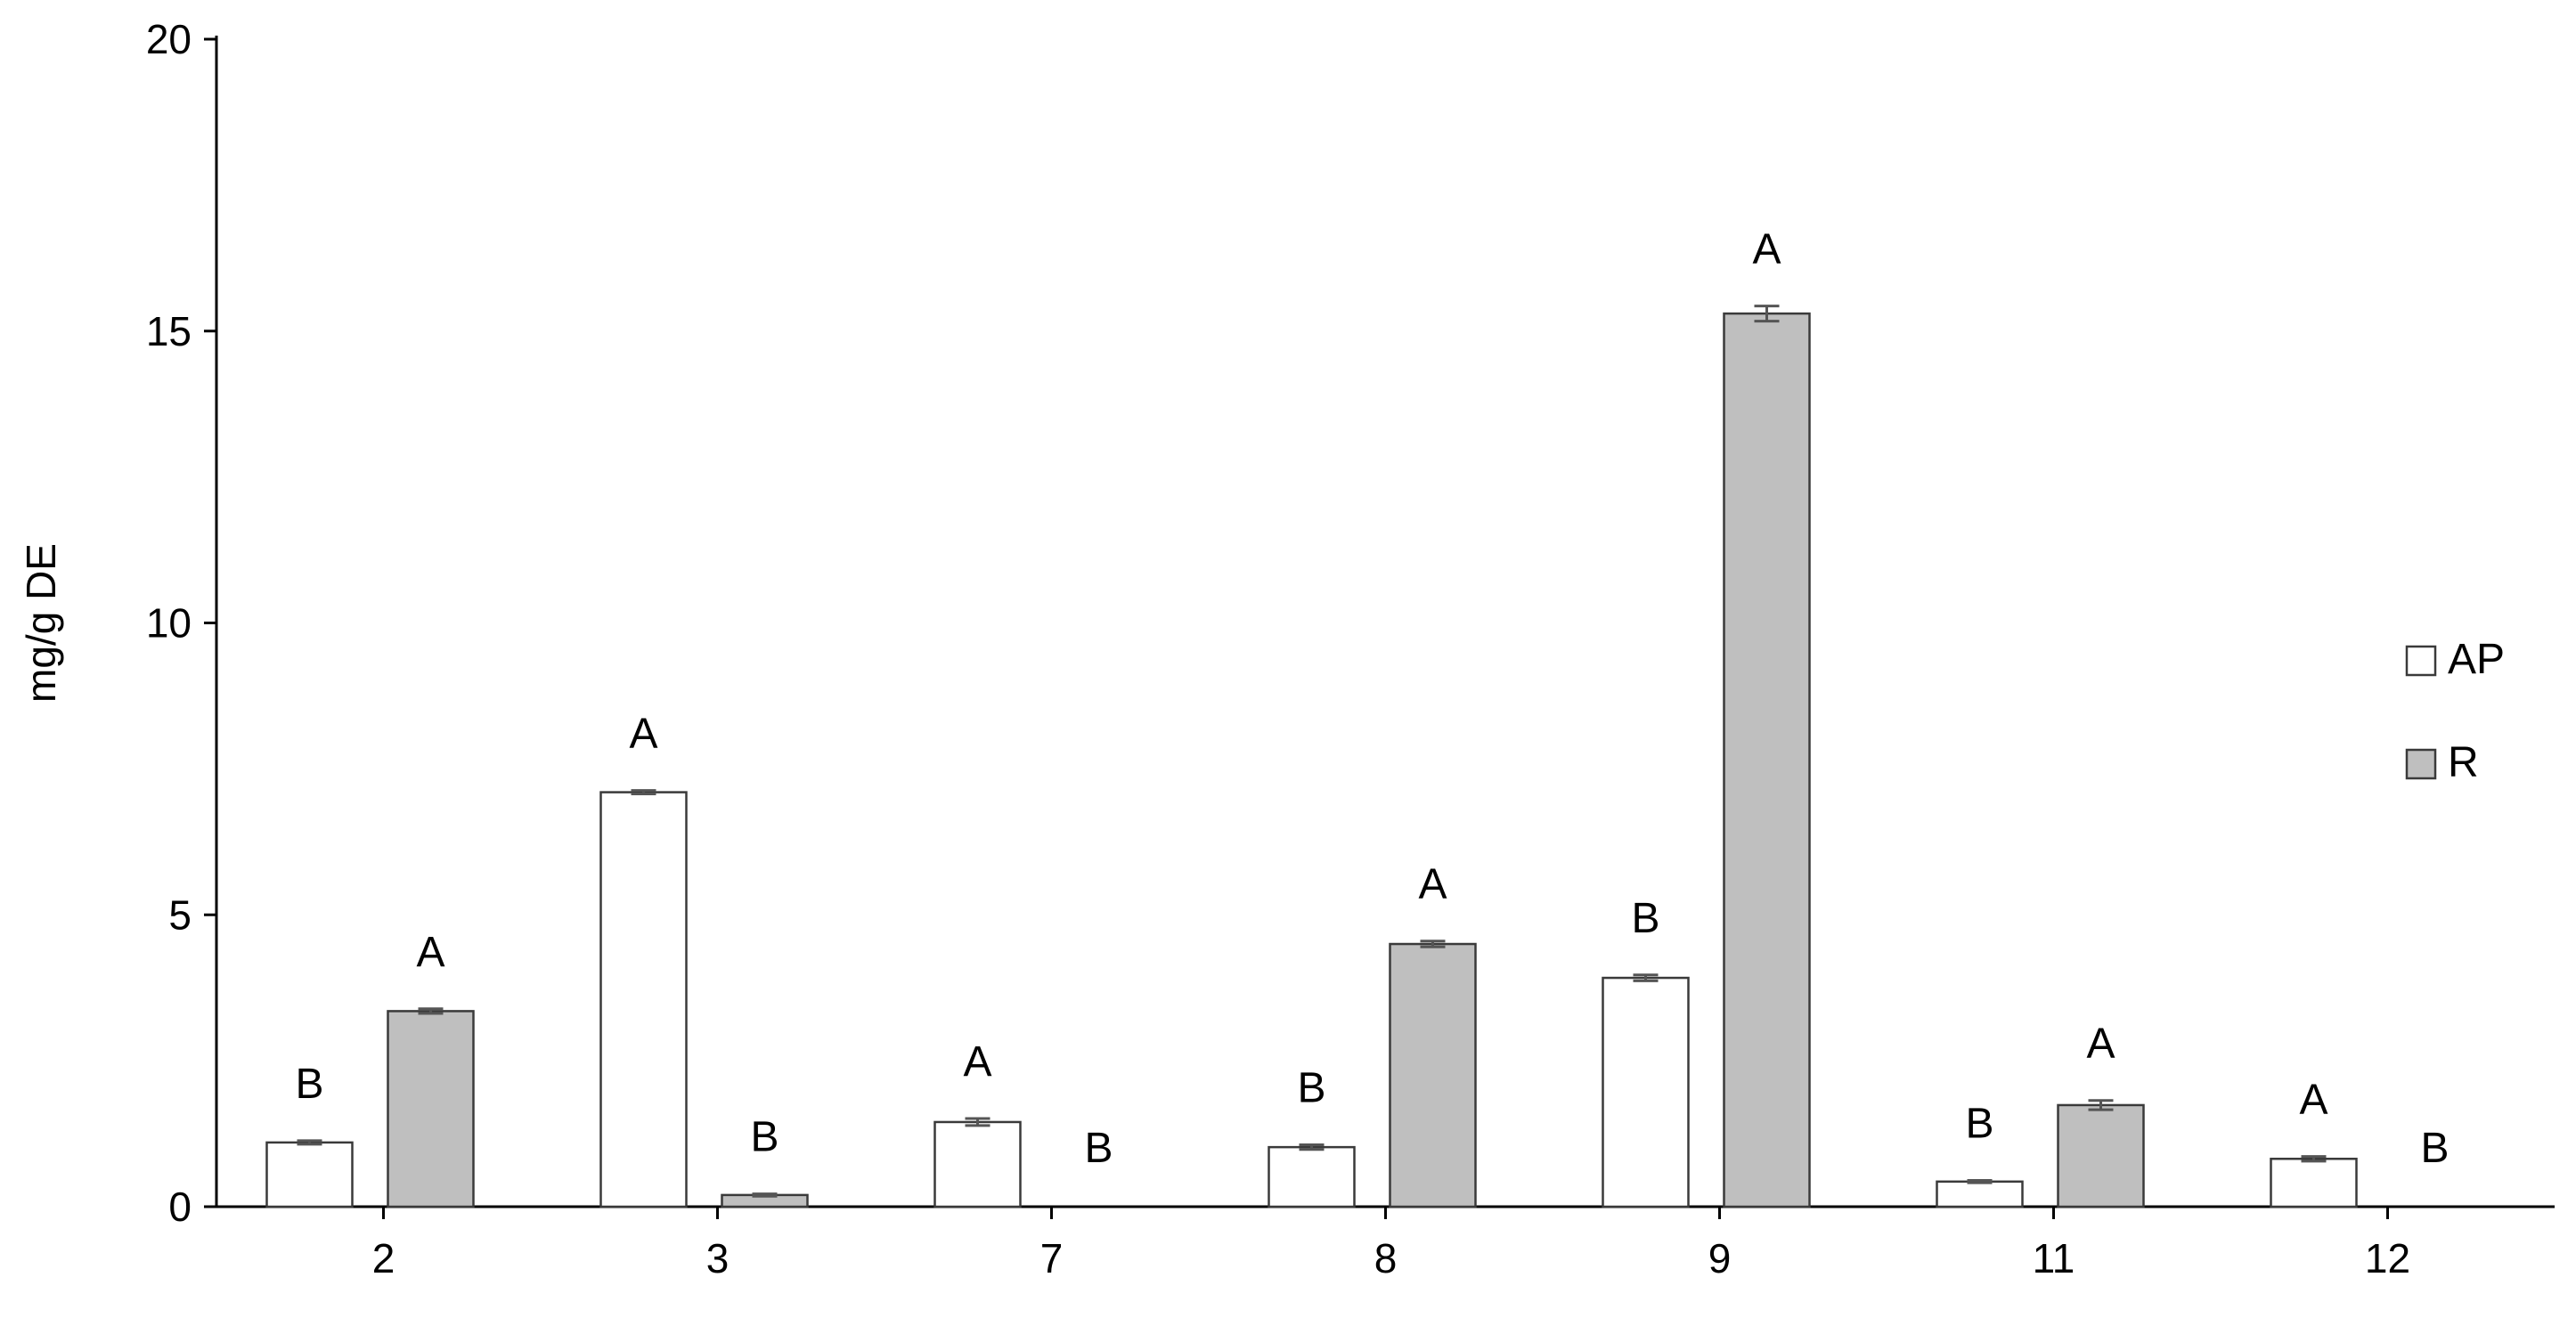 The height and width of the screenshot is (1318, 2576). I want to click on legend-label-r: R, so click(2463, 763).